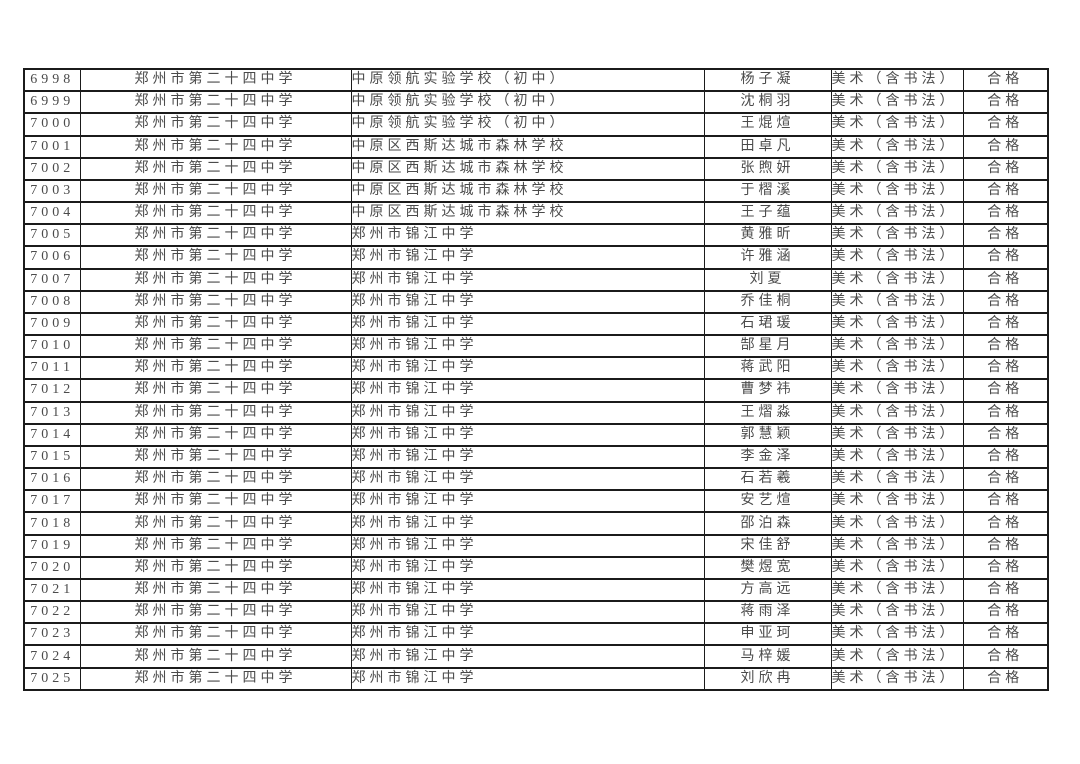 The image size is (1080, 764). I want to click on cell-serial: 7007, so click(52, 279).